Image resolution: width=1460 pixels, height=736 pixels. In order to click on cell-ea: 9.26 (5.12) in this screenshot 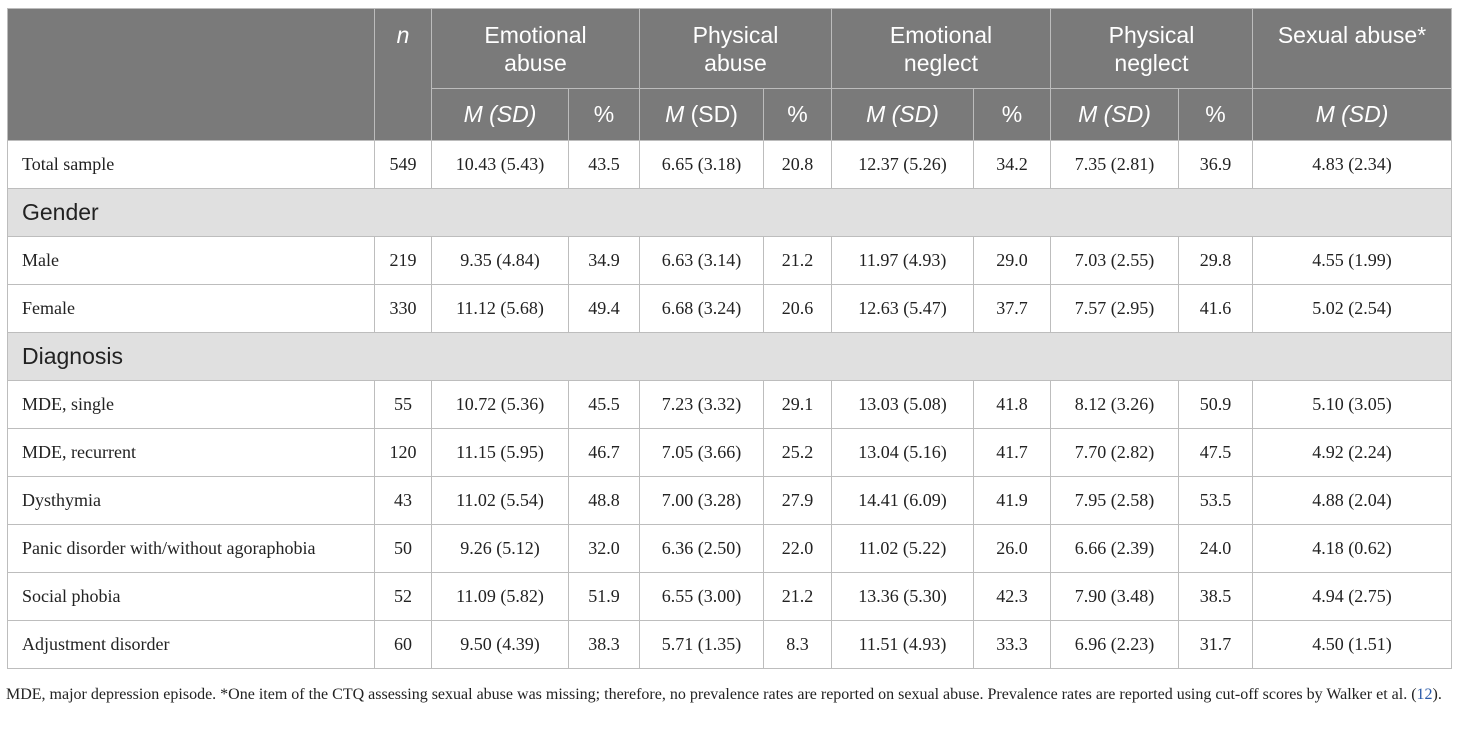, I will do `click(500, 548)`.